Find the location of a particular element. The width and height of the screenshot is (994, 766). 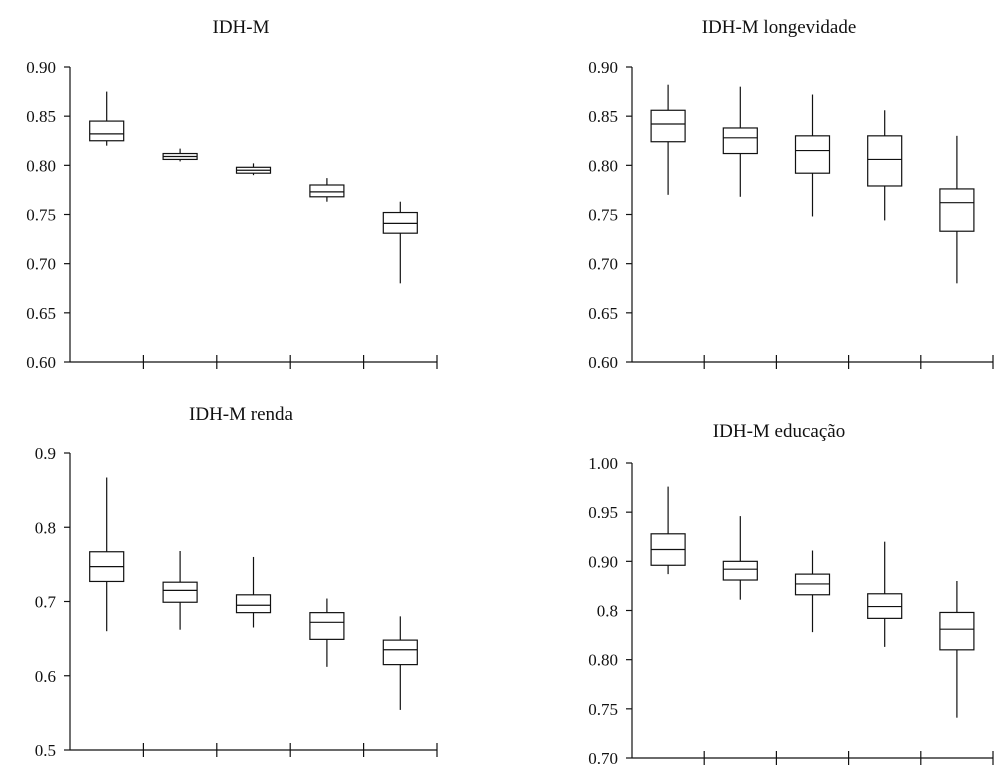

chart-title: IDH-M educação is located at coordinates (779, 431).